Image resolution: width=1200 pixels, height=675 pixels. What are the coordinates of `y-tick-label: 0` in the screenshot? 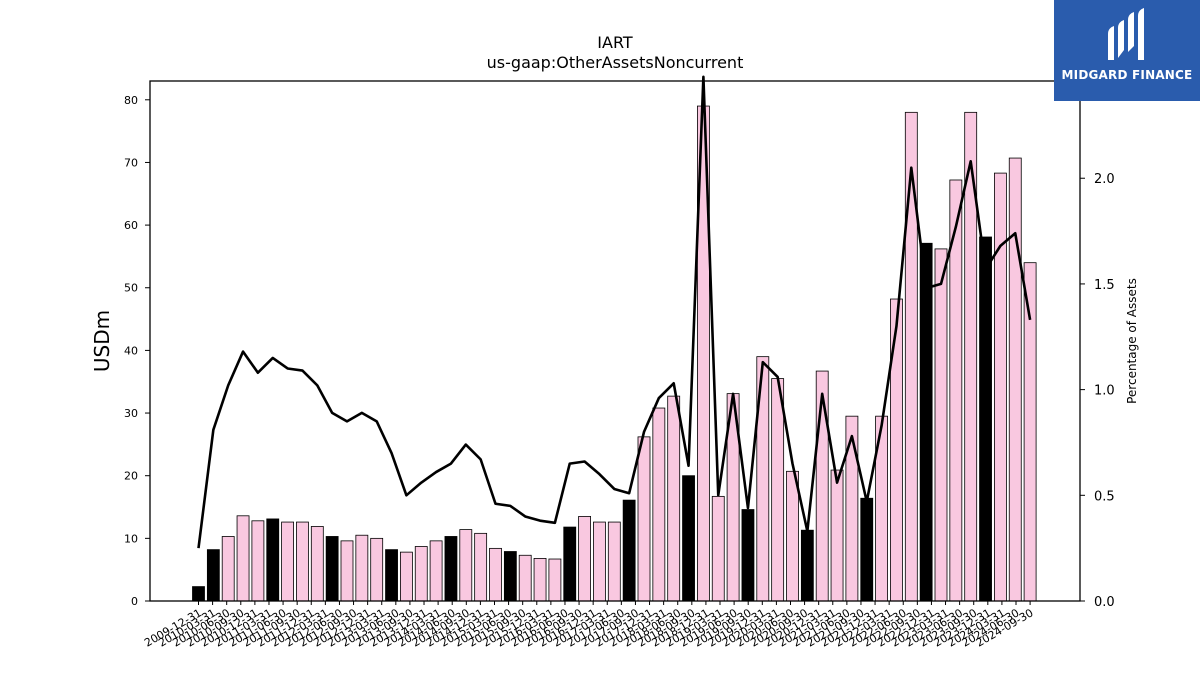 It's located at (134, 601).